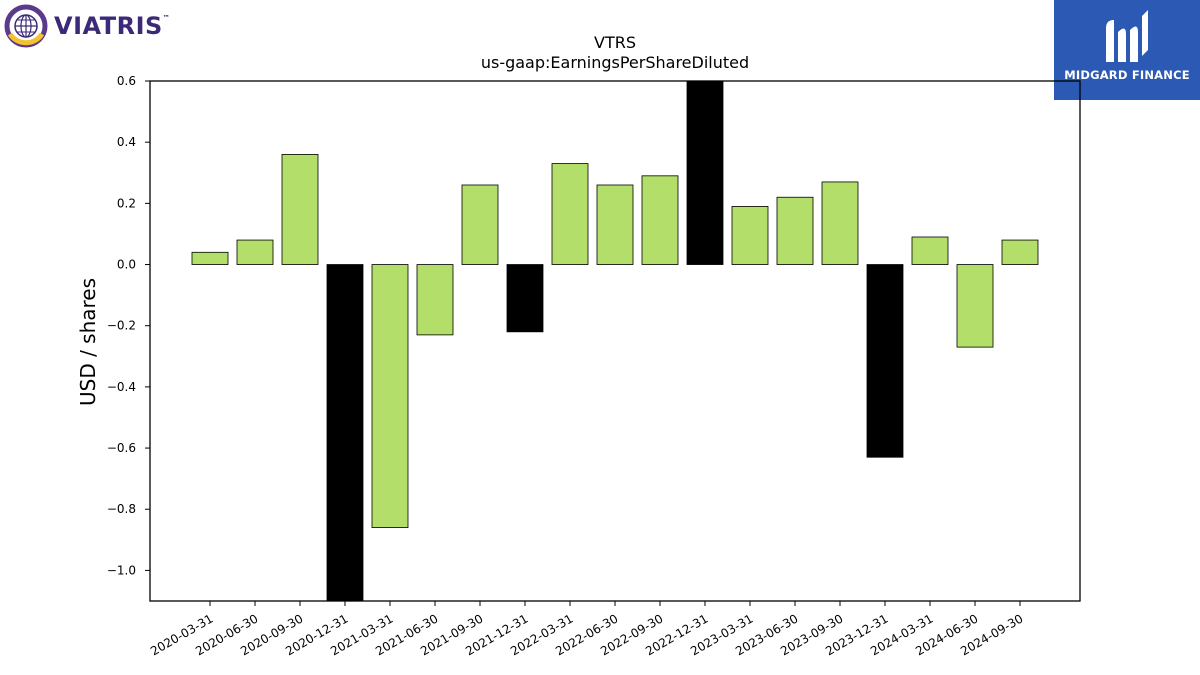  What do you see at coordinates (1127, 36) in the screenshot?
I see `midgard-mark-icon` at bounding box center [1127, 36].